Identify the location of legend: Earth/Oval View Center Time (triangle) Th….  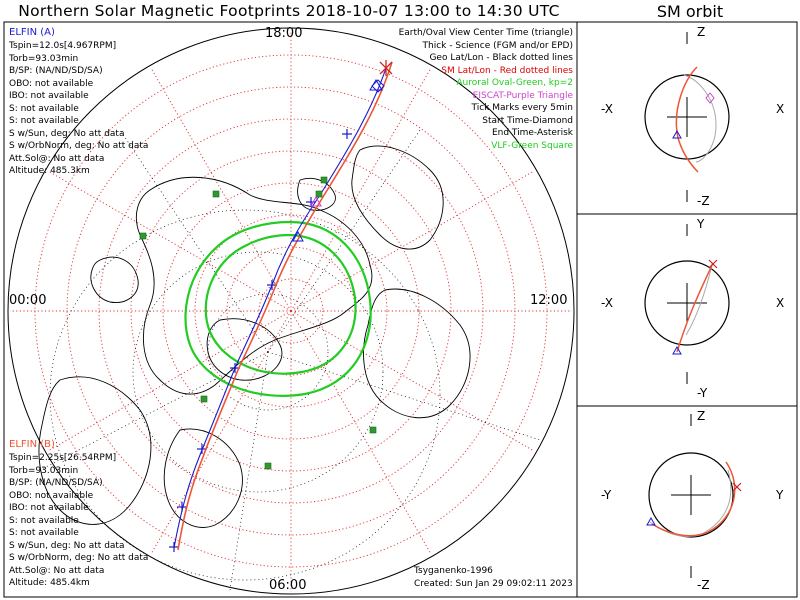
(486, 89).